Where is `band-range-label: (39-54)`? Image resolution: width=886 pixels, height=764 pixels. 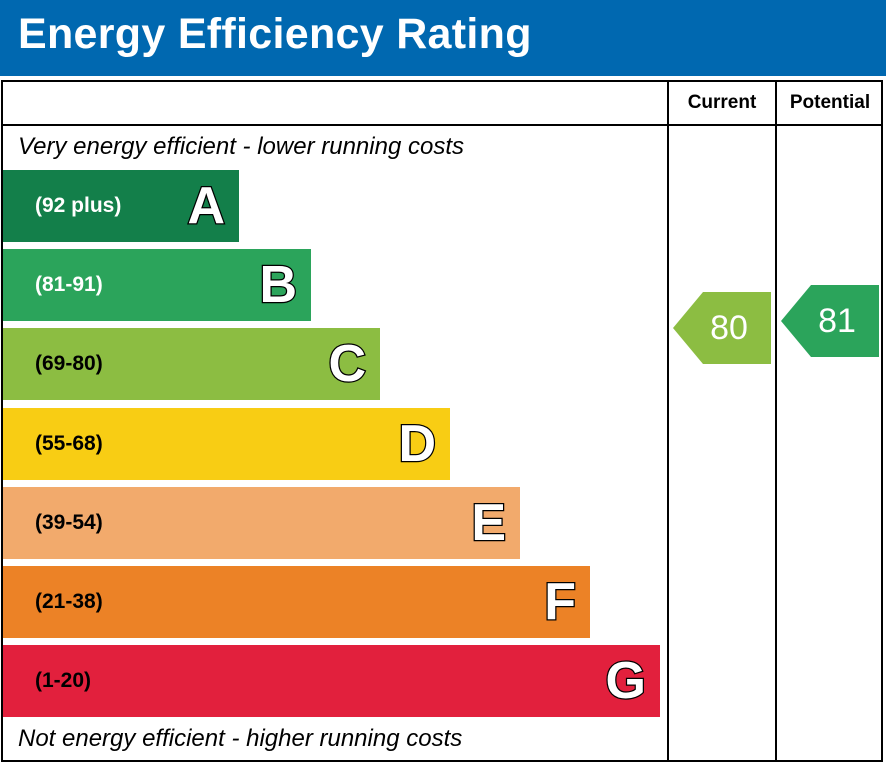 band-range-label: (39-54) is located at coordinates (69, 522).